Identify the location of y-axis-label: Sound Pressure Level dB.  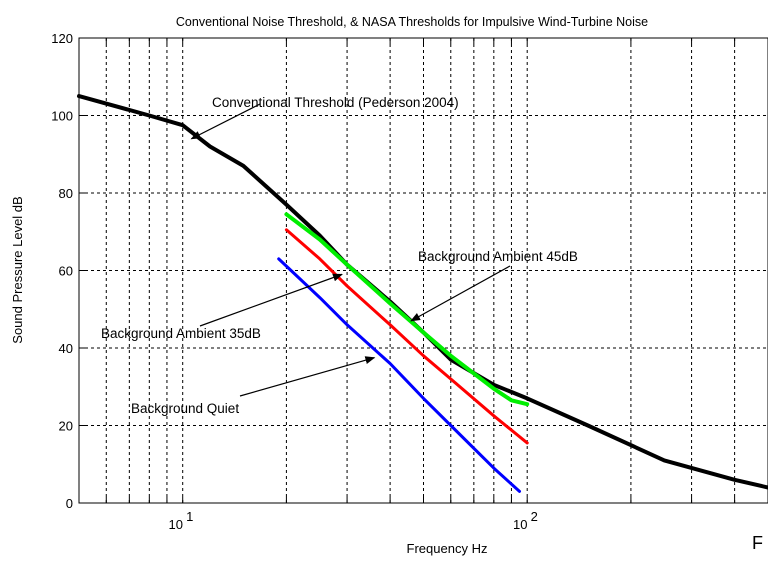
(17, 269).